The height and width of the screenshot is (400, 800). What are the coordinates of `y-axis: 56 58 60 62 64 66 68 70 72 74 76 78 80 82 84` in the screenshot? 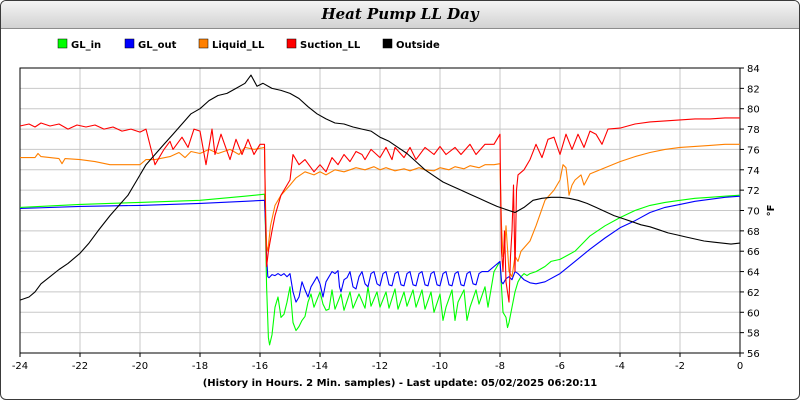 It's located at (750, 212).